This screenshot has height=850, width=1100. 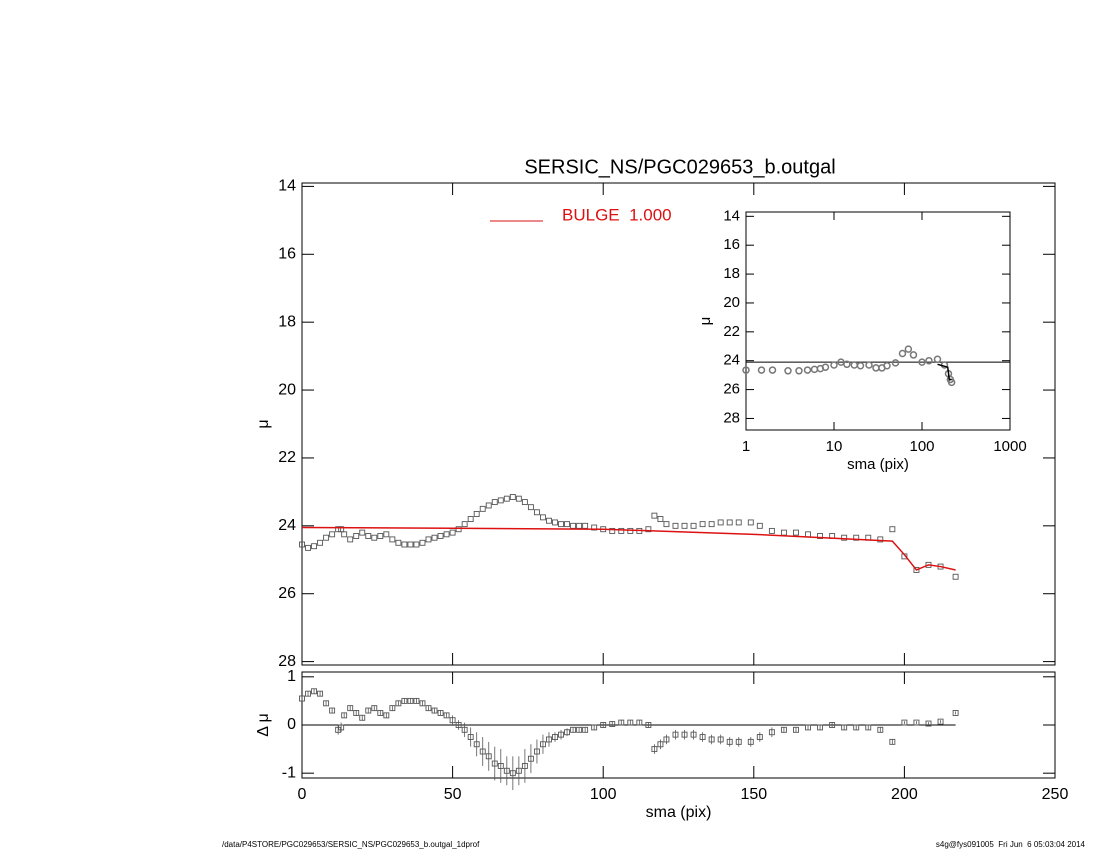 What do you see at coordinates (731, 302) in the screenshot?
I see `y-tick-label: 20` at bounding box center [731, 302].